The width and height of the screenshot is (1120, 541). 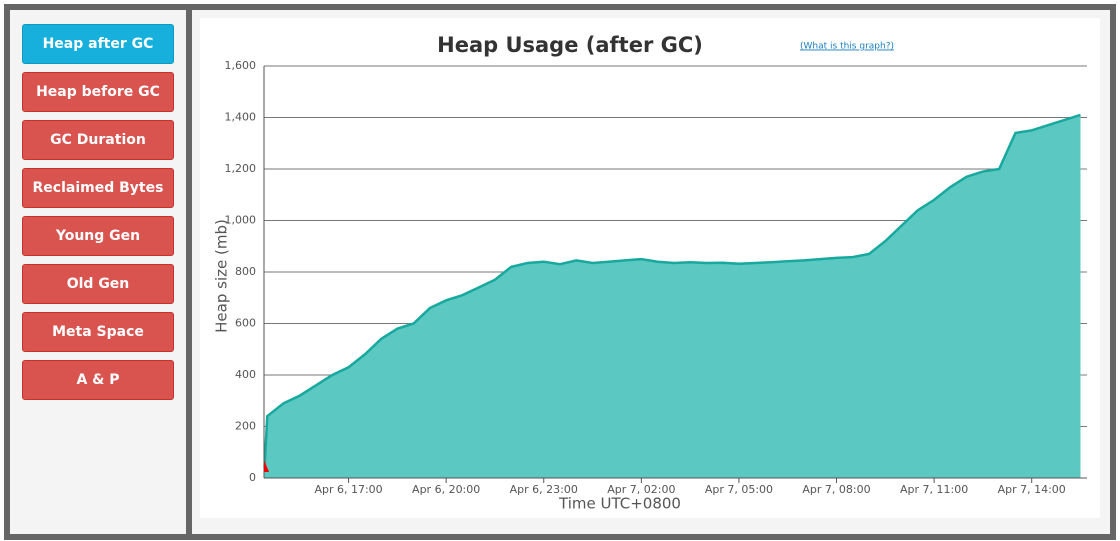 What do you see at coordinates (252, 477) in the screenshot?
I see `y-tick-label: 0` at bounding box center [252, 477].